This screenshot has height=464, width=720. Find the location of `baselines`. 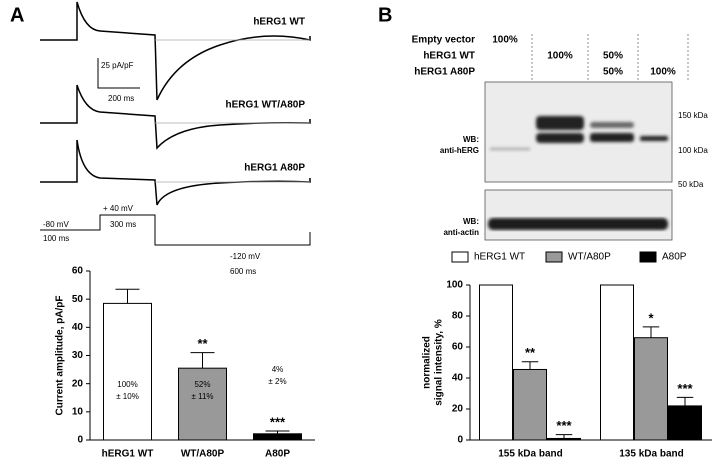

baselines is located at coordinates (232, 111).